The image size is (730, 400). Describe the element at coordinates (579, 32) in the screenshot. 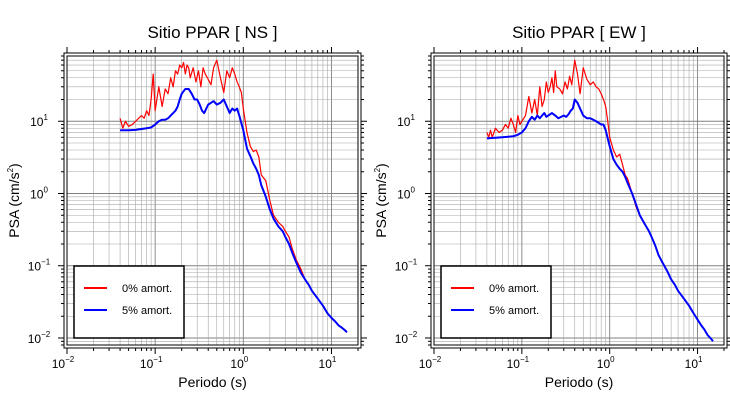

I see `chart-title: Sitio PPAR [ EW ]` at that location.